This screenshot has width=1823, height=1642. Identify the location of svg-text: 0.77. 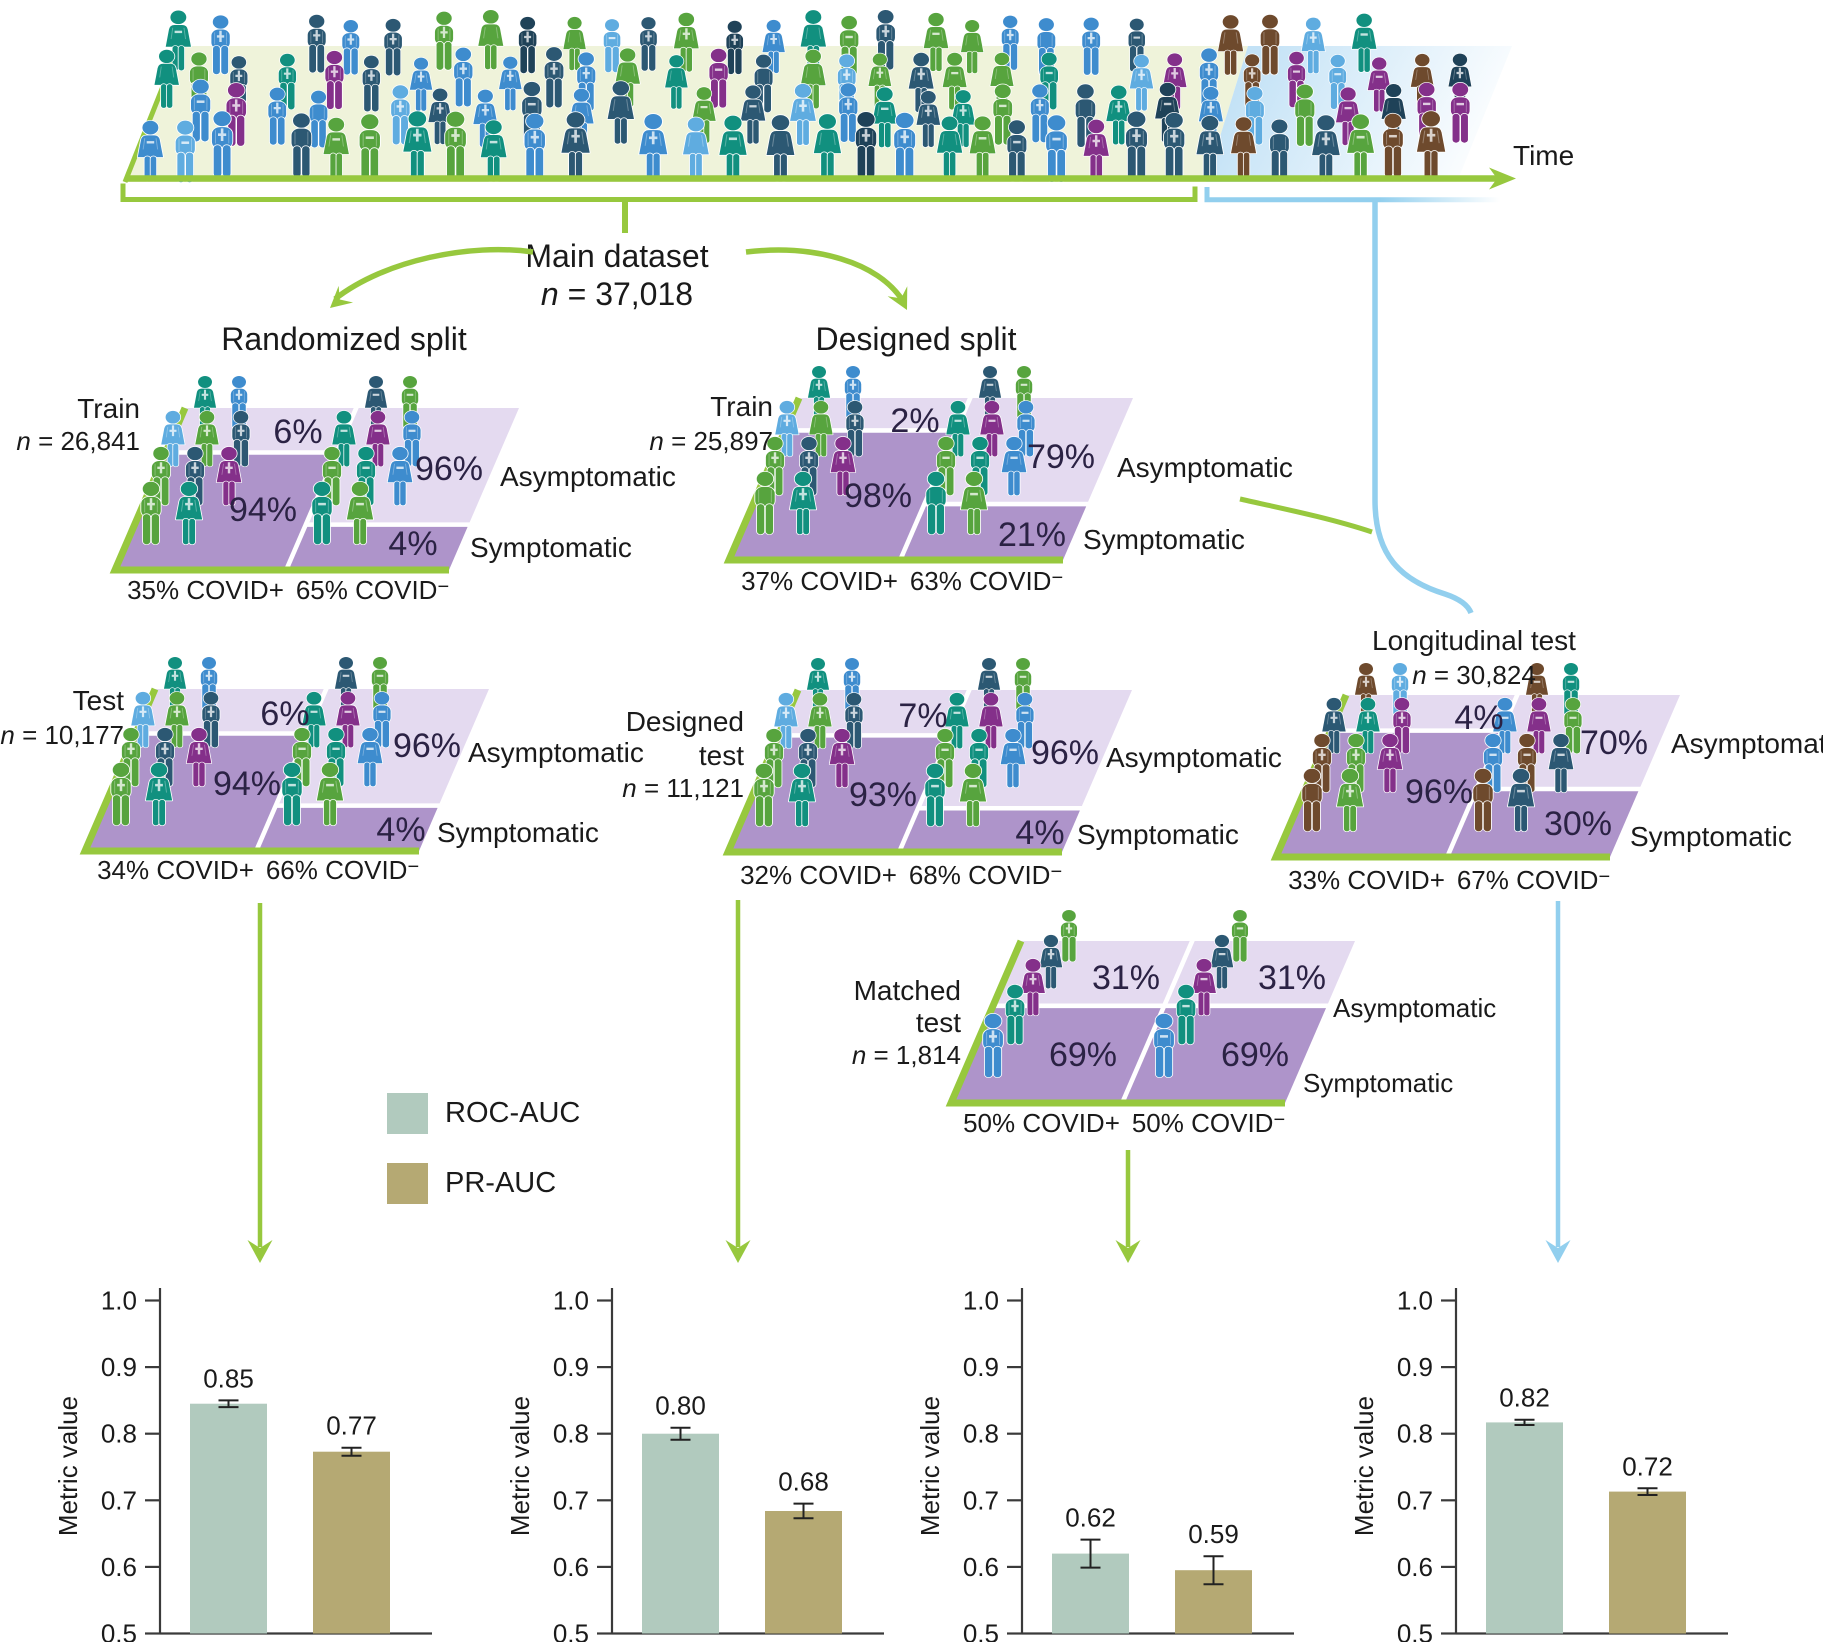
(351, 1426).